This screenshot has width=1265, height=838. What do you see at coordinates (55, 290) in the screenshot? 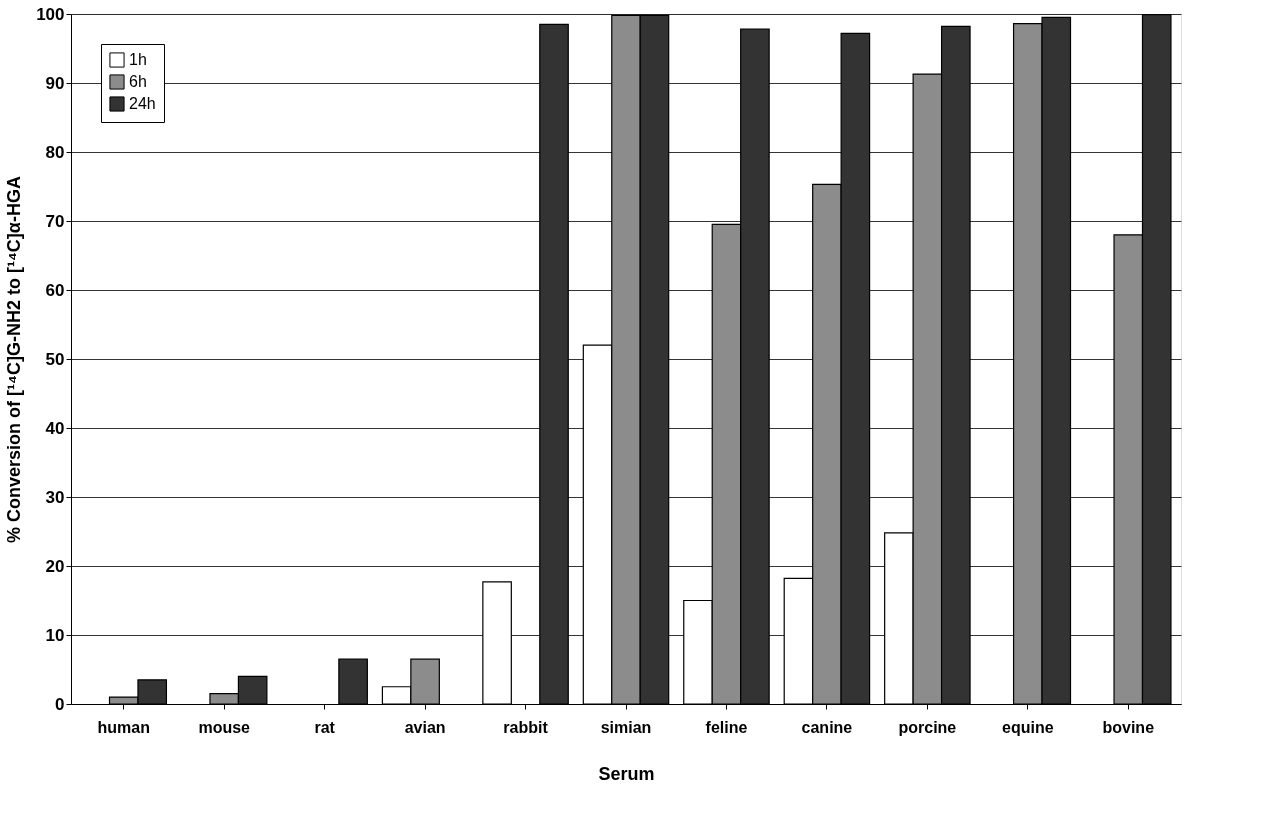
I see `y-tick-label: 60` at bounding box center [55, 290].